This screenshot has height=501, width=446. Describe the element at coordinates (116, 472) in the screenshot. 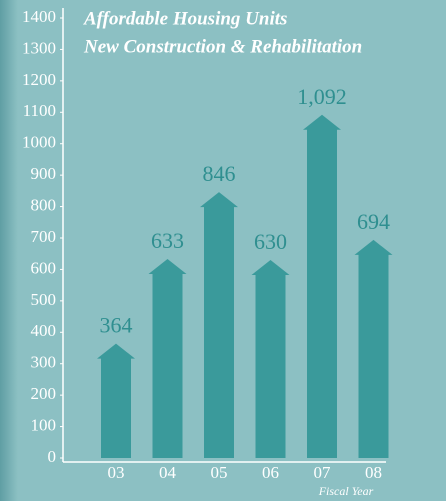

I see `x-tick-label: 03` at that location.